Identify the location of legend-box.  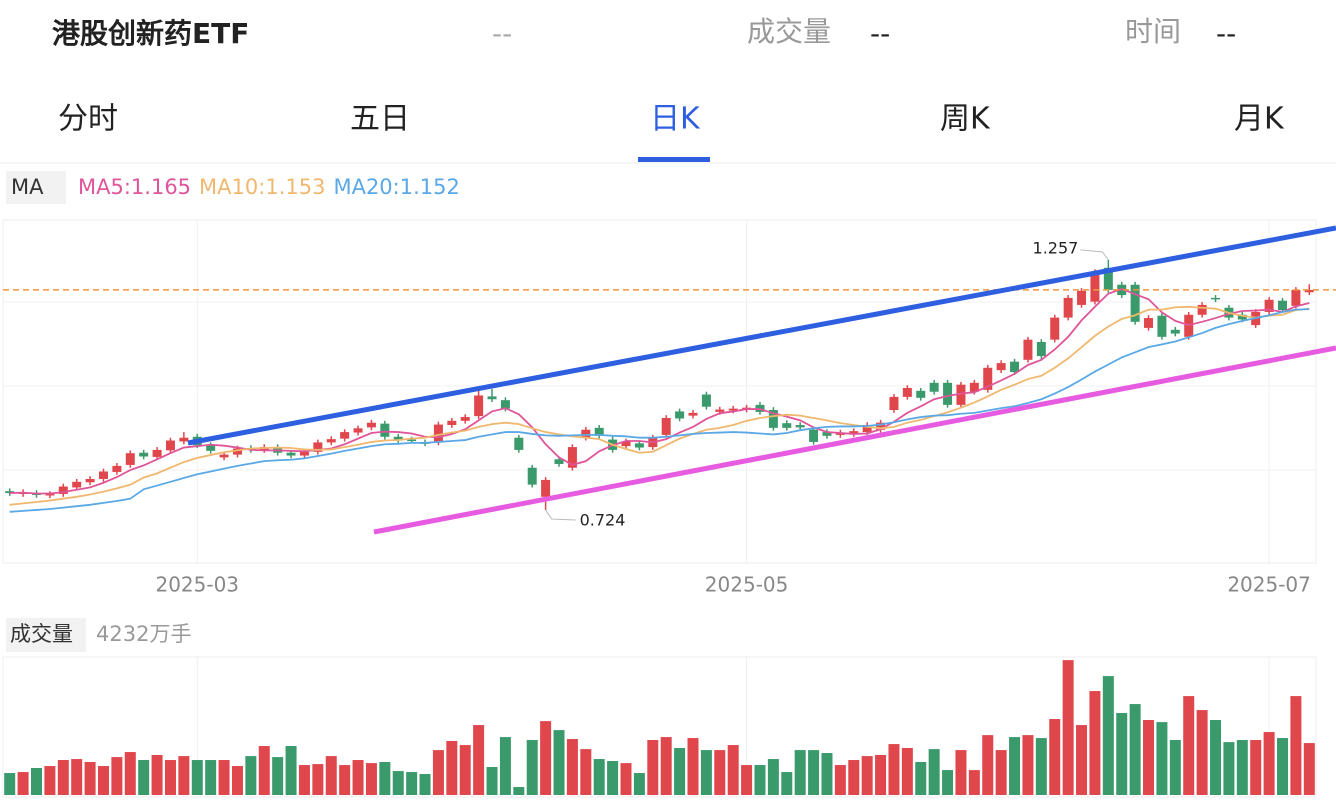
(36, 187).